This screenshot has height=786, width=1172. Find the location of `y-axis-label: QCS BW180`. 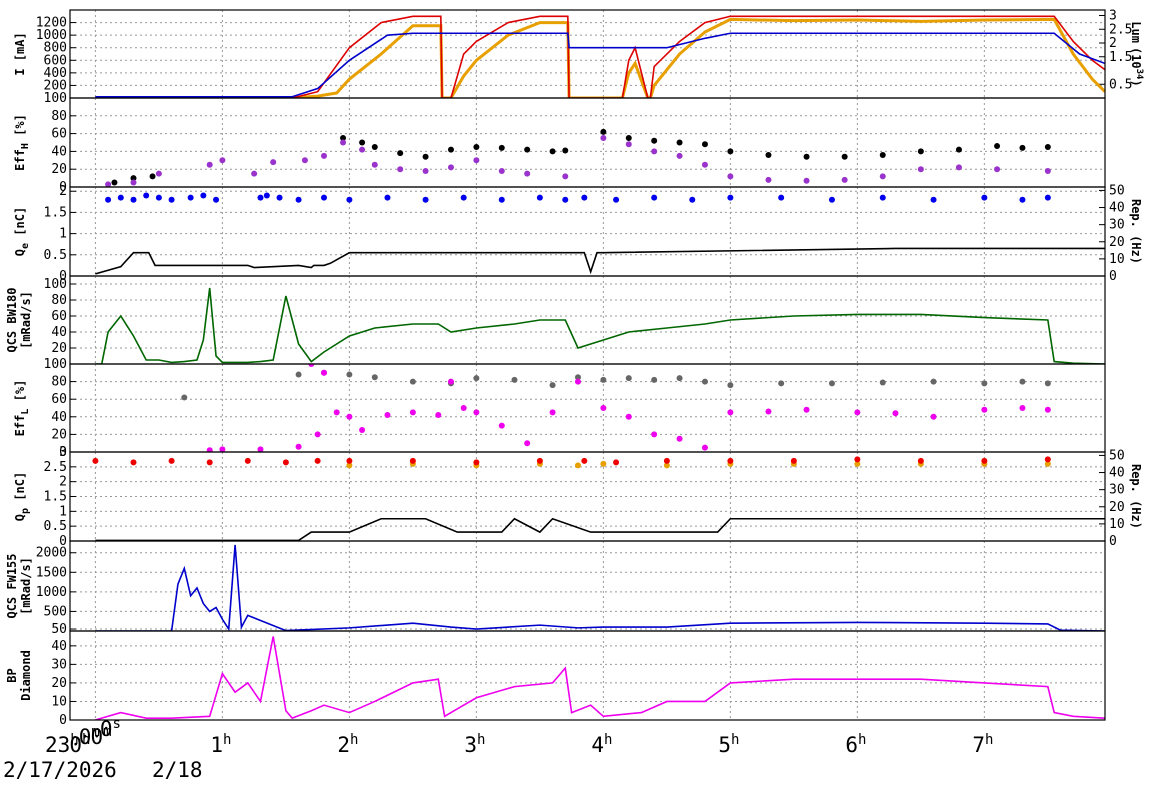

y-axis-label: QCS BW180 is located at coordinates (12, 319).